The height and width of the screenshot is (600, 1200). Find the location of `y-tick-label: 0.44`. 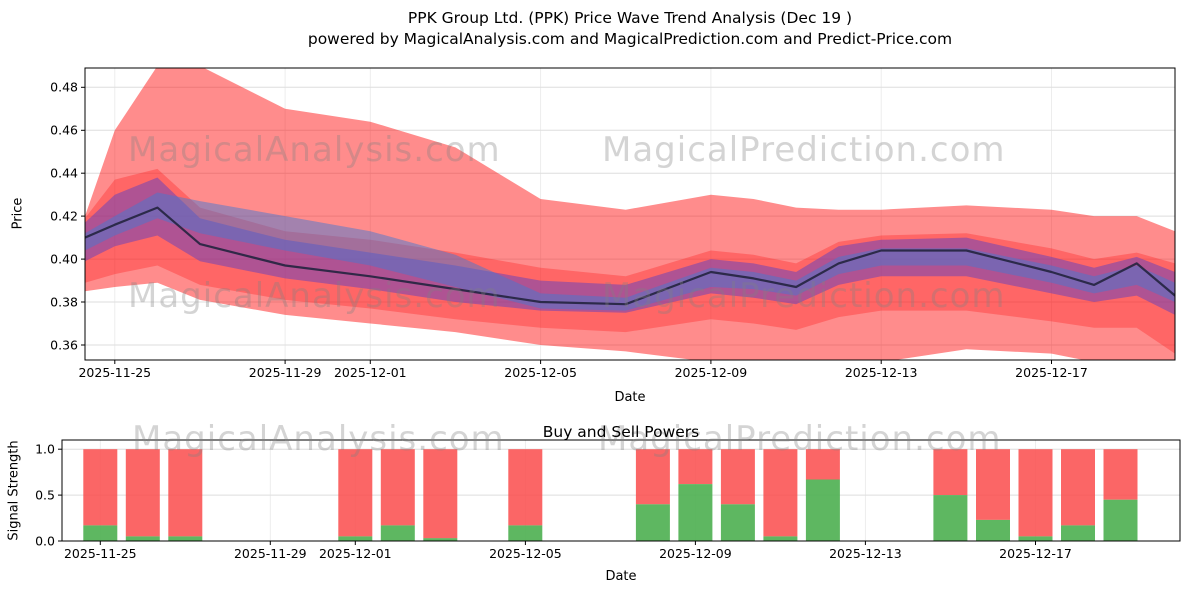

y-tick-label: 0.44 is located at coordinates (64, 173).